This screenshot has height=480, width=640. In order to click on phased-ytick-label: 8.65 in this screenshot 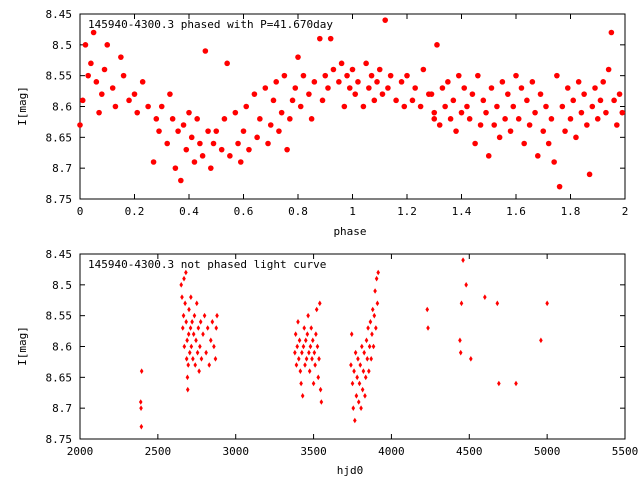, I will do `click(59, 137)`.